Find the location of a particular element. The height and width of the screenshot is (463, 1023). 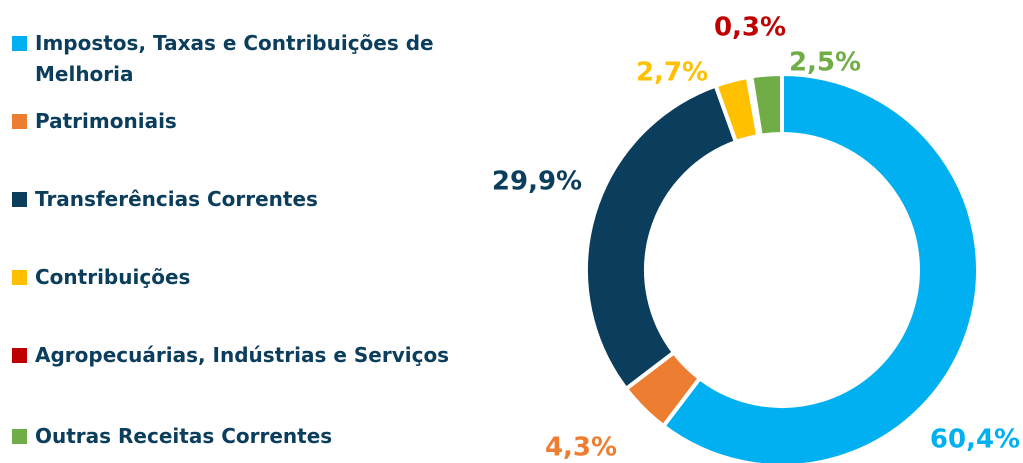

legend-item: Agropecuárias, Indústrias e Serviços is located at coordinates (248, 355).